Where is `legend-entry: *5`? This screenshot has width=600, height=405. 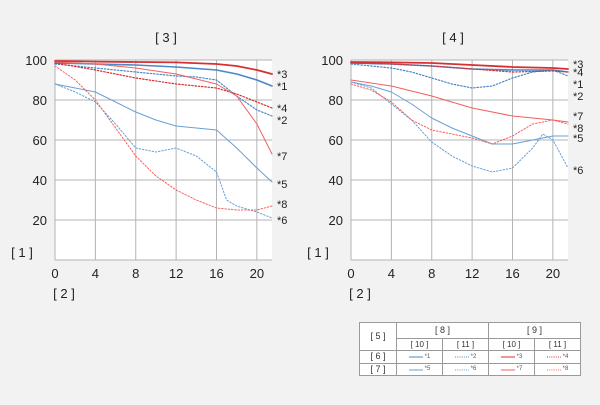 legend-entry: *5 is located at coordinates (419, 369).